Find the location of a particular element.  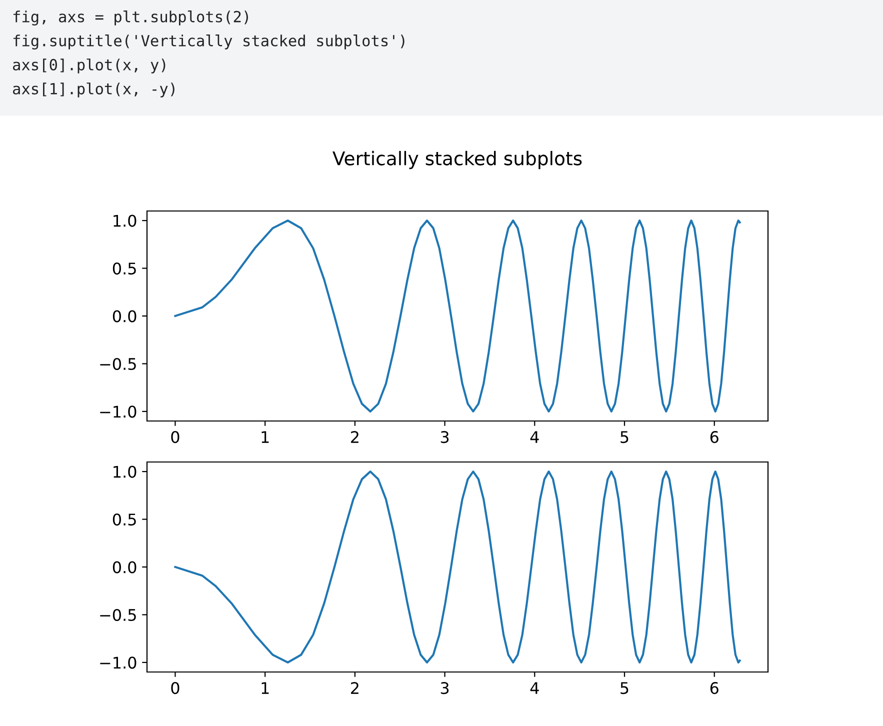

text: axs[1].plot(x, -y) is located at coordinates (93, 90).